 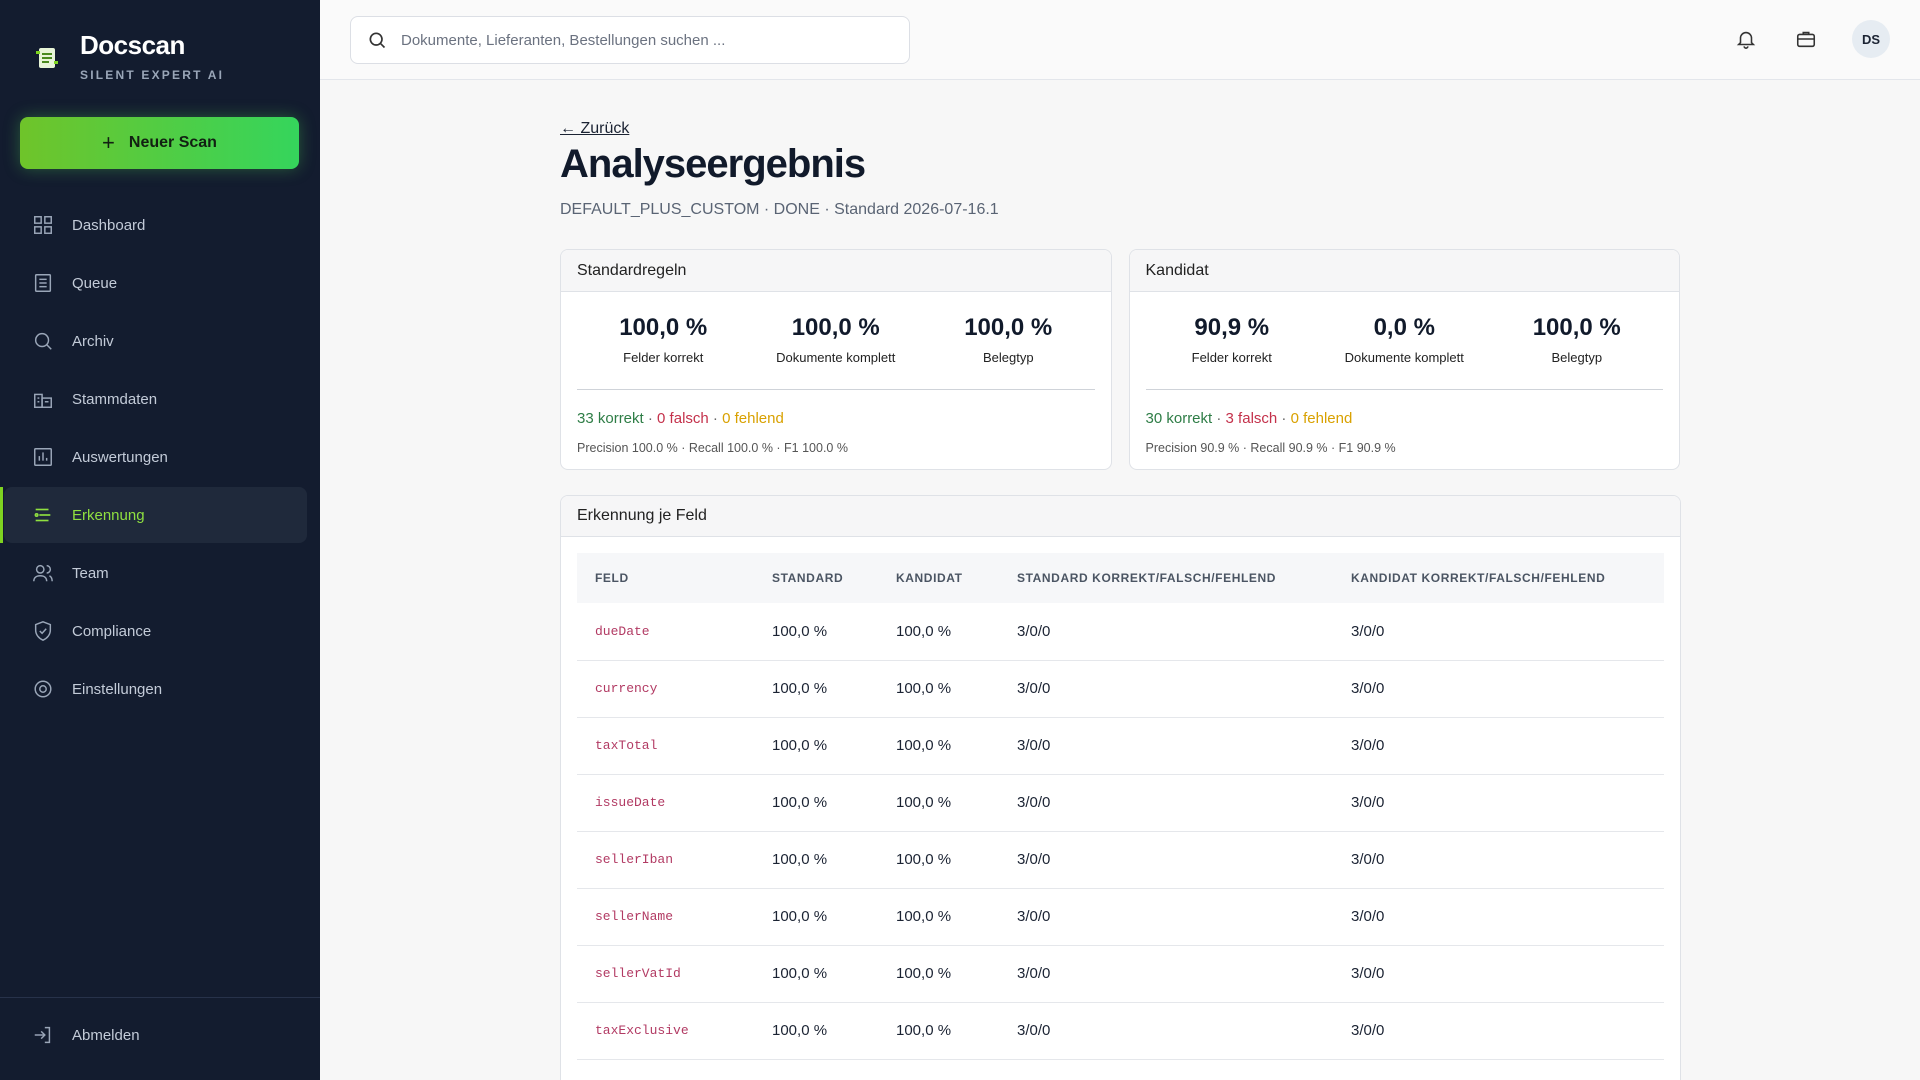 What do you see at coordinates (155, 225) in the screenshot?
I see `sidebar-item-dashboard: Dashboard` at bounding box center [155, 225].